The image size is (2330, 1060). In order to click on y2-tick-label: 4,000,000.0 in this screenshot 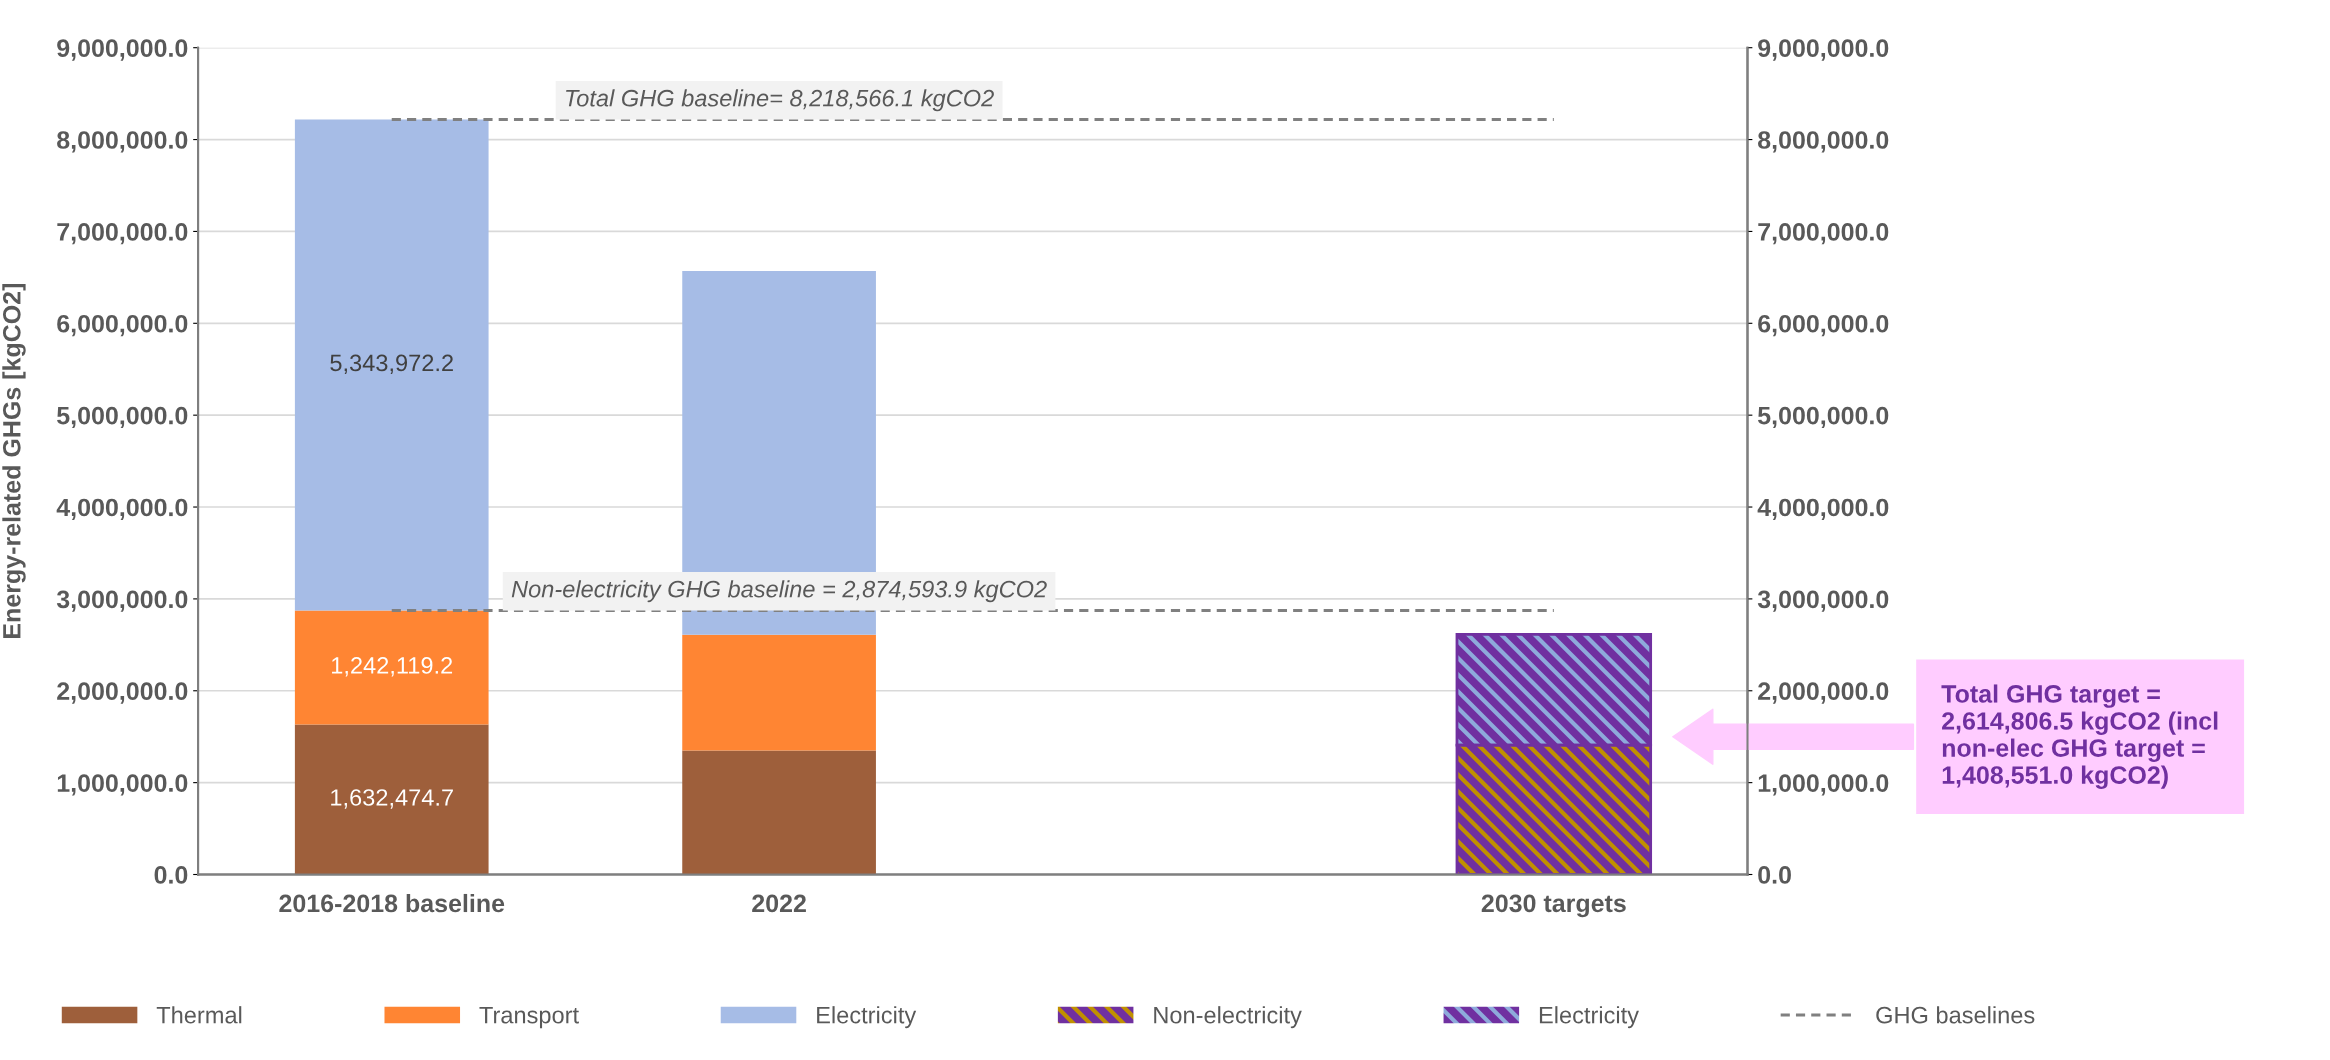, I will do `click(1823, 509)`.